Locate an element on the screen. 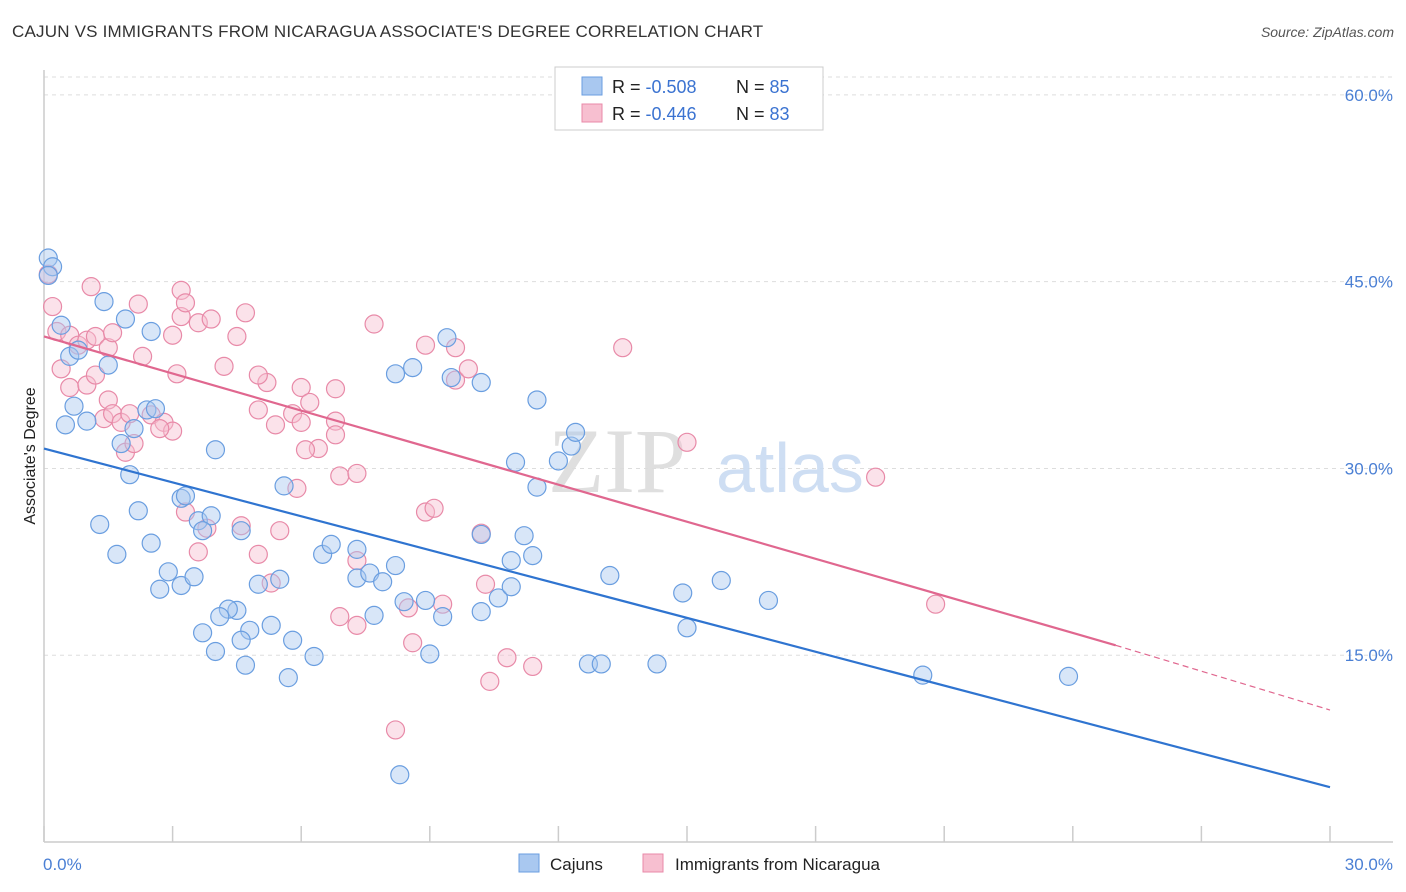 This screenshot has width=1406, height=892. y-tick-label: 30.0% is located at coordinates (1369, 468).